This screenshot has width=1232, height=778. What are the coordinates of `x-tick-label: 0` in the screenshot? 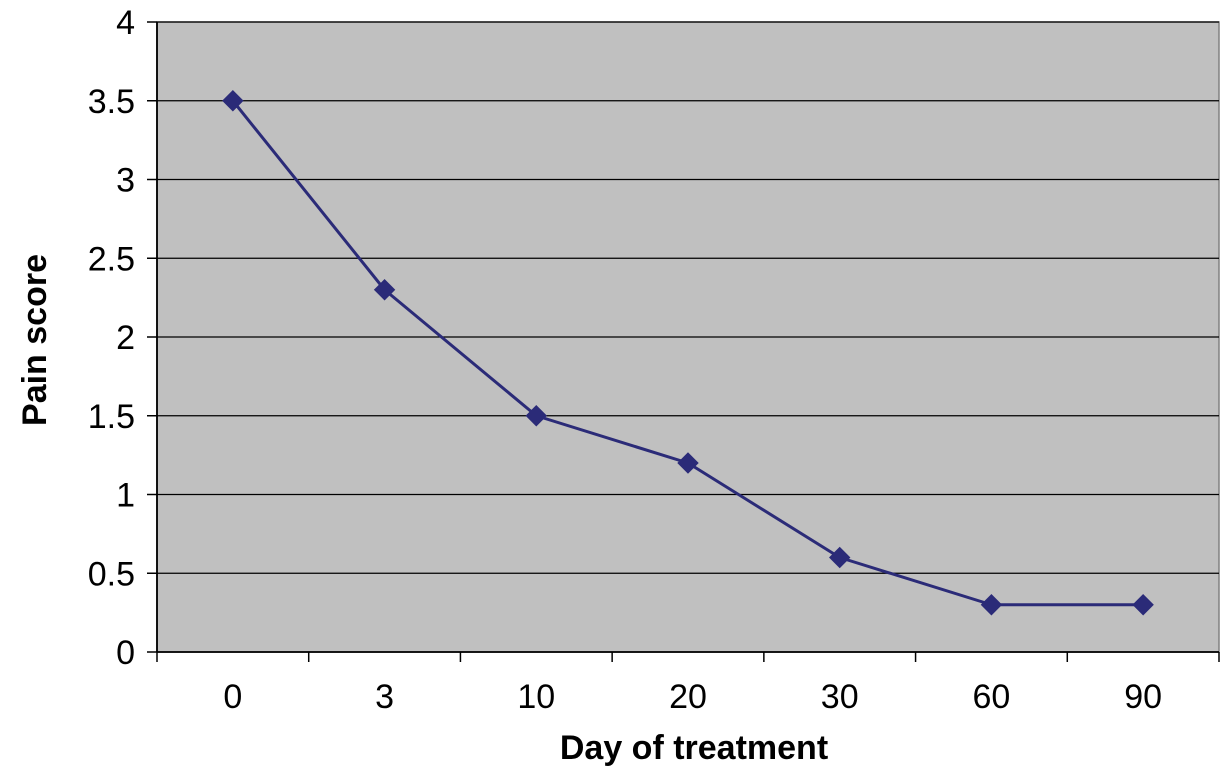 It's located at (232, 697).